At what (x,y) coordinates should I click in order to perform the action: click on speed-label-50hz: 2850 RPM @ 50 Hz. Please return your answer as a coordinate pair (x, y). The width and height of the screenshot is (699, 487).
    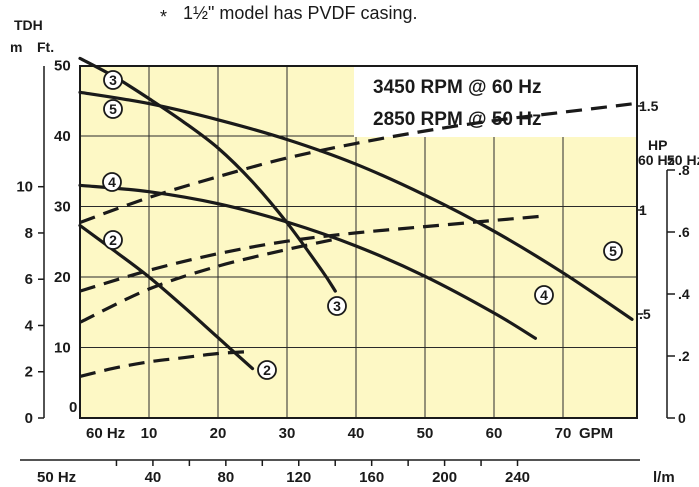
    Looking at the image, I should click on (457, 119).